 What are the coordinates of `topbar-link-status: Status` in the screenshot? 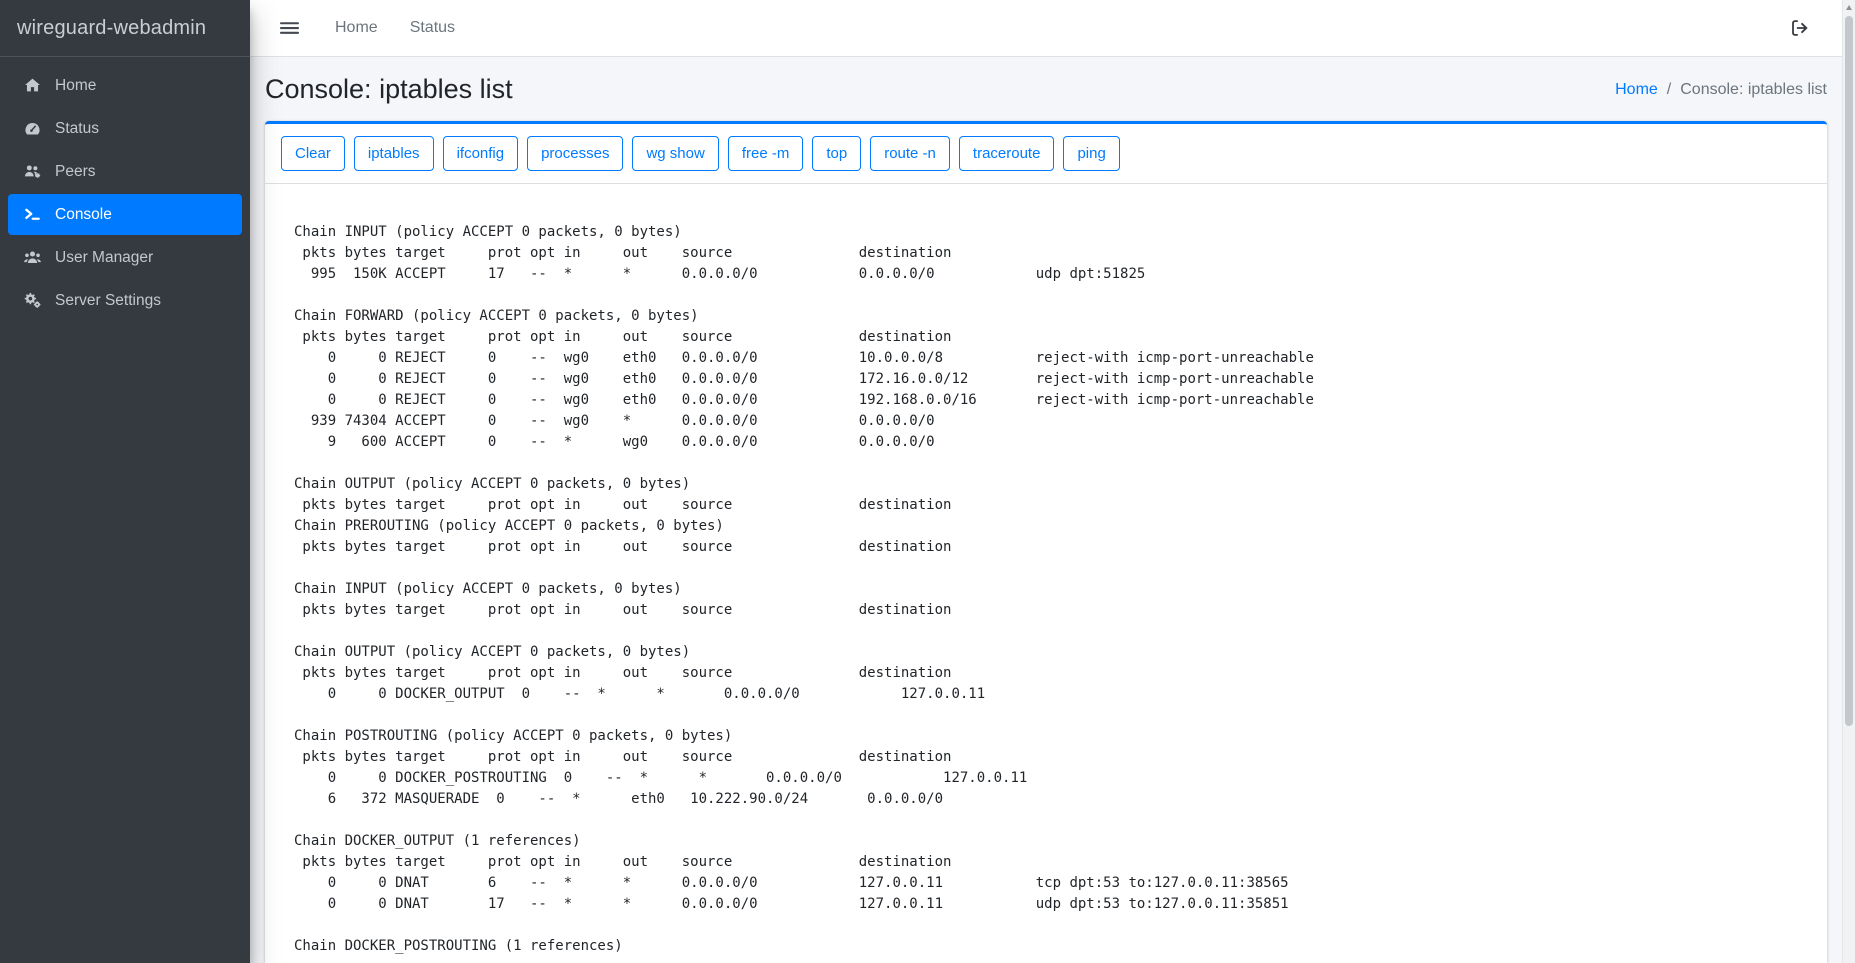 It's located at (432, 27).